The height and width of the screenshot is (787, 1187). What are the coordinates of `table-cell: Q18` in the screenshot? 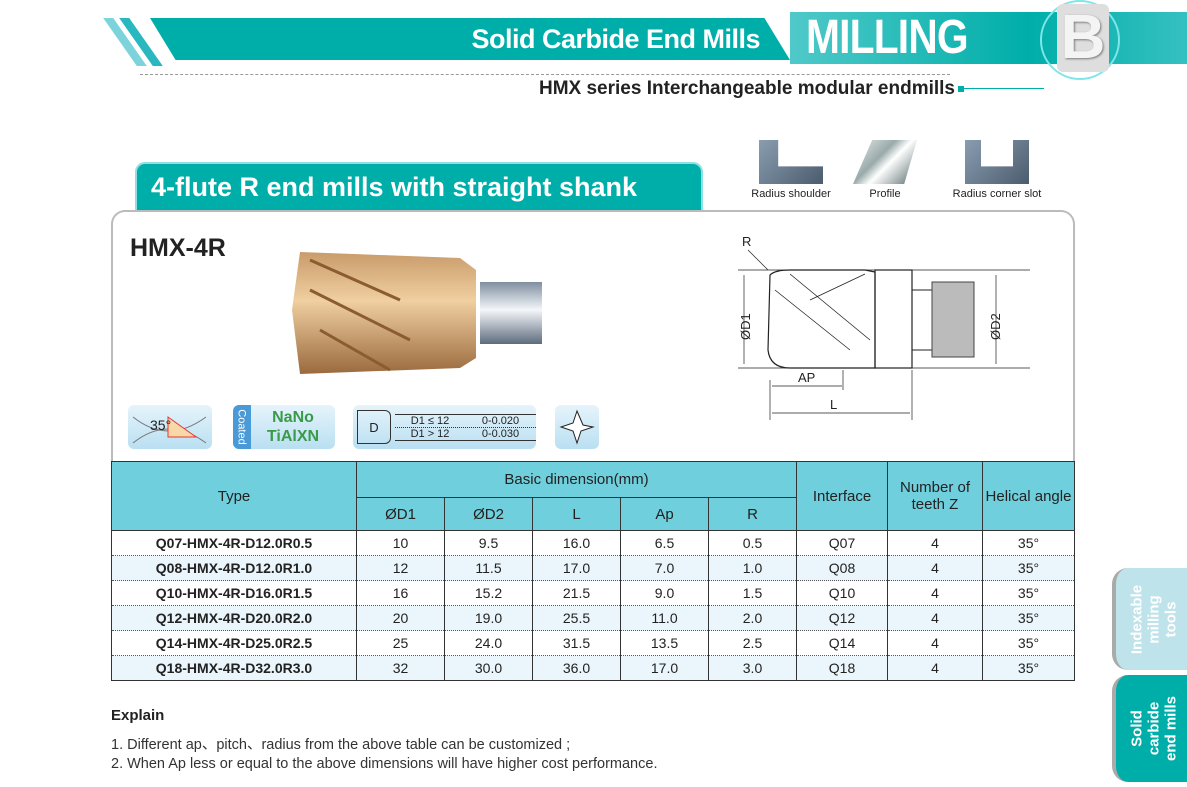 It's located at (842, 668).